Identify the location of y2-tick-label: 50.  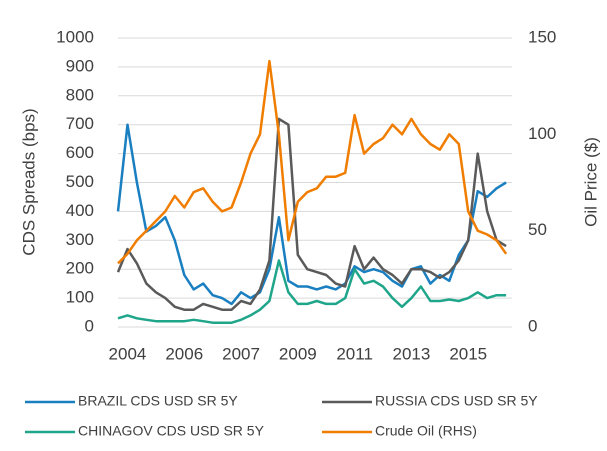
(537, 229).